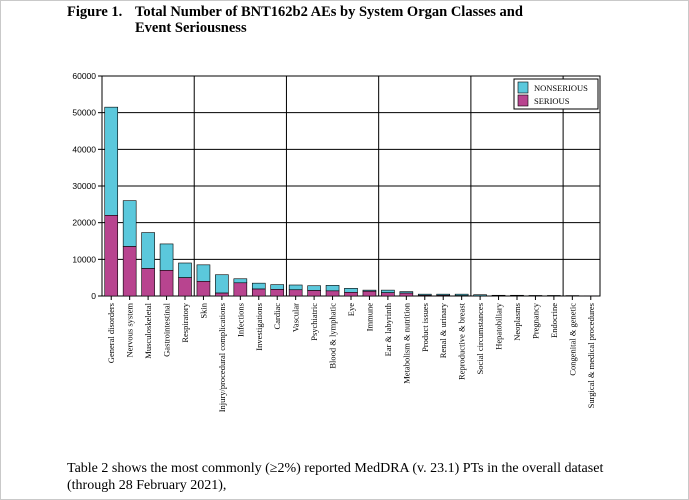 The image size is (689, 500). What do you see at coordinates (277, 316) in the screenshot?
I see `x-category-label: Cardiac` at bounding box center [277, 316].